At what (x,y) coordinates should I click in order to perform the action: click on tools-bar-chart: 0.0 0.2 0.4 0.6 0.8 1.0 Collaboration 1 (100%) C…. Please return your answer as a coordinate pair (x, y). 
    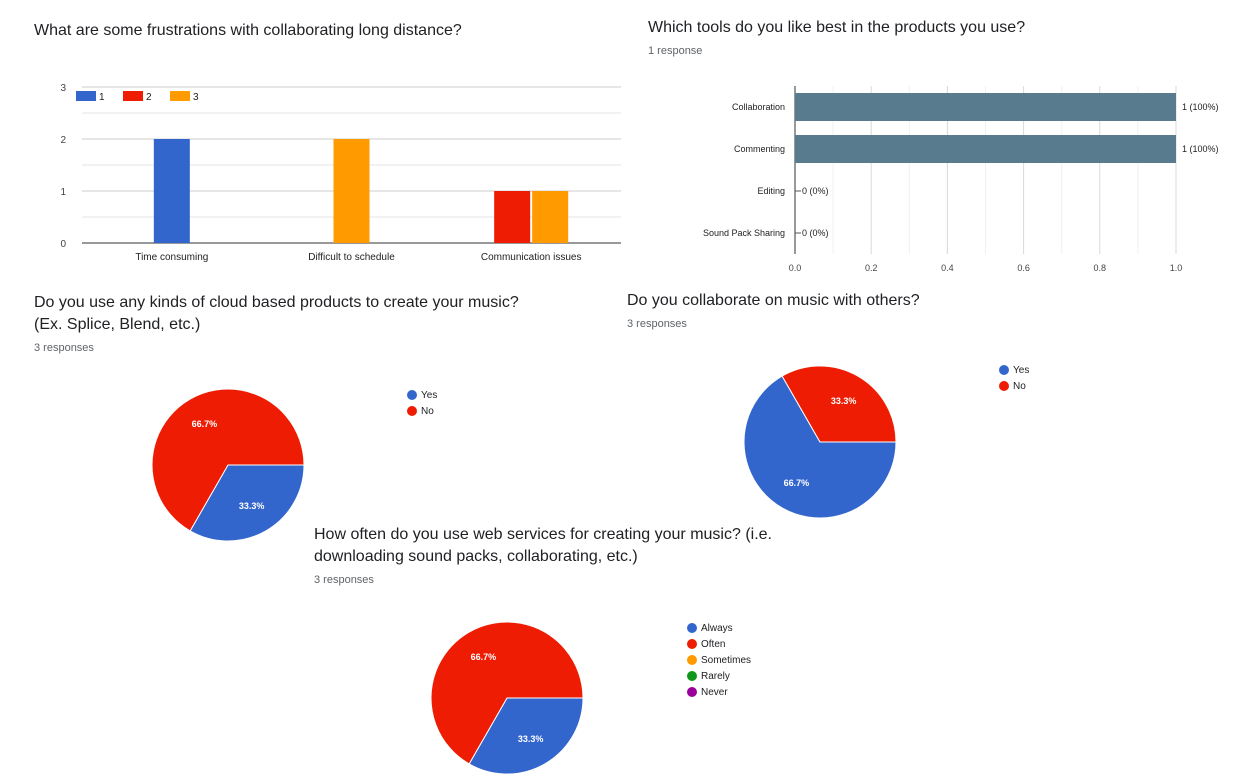
    Looking at the image, I should click on (961, 179).